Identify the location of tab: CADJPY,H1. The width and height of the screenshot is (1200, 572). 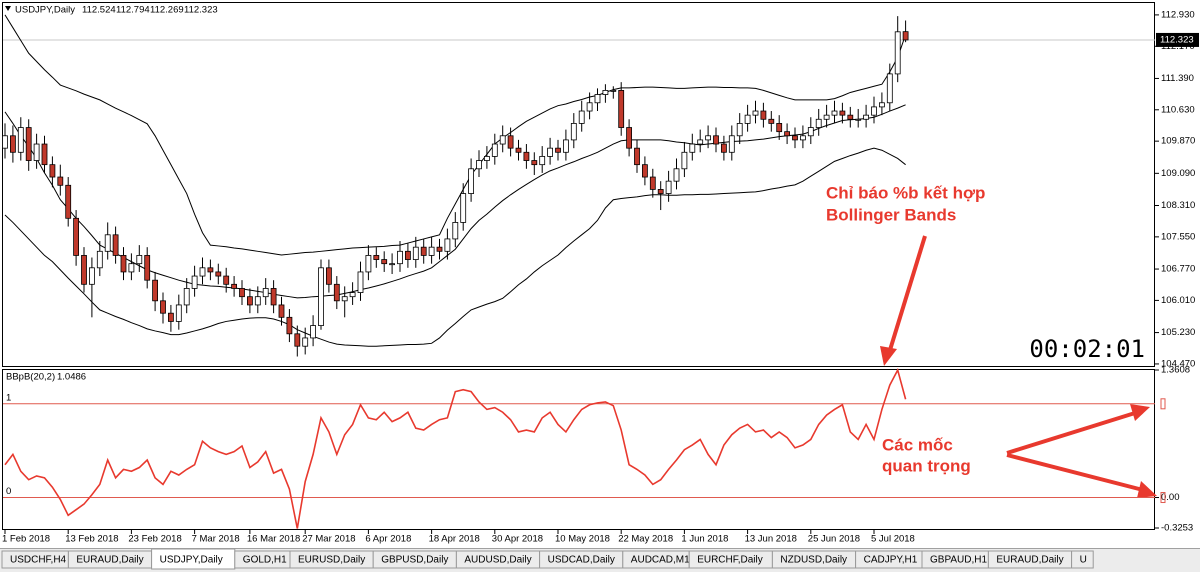
(889, 559).